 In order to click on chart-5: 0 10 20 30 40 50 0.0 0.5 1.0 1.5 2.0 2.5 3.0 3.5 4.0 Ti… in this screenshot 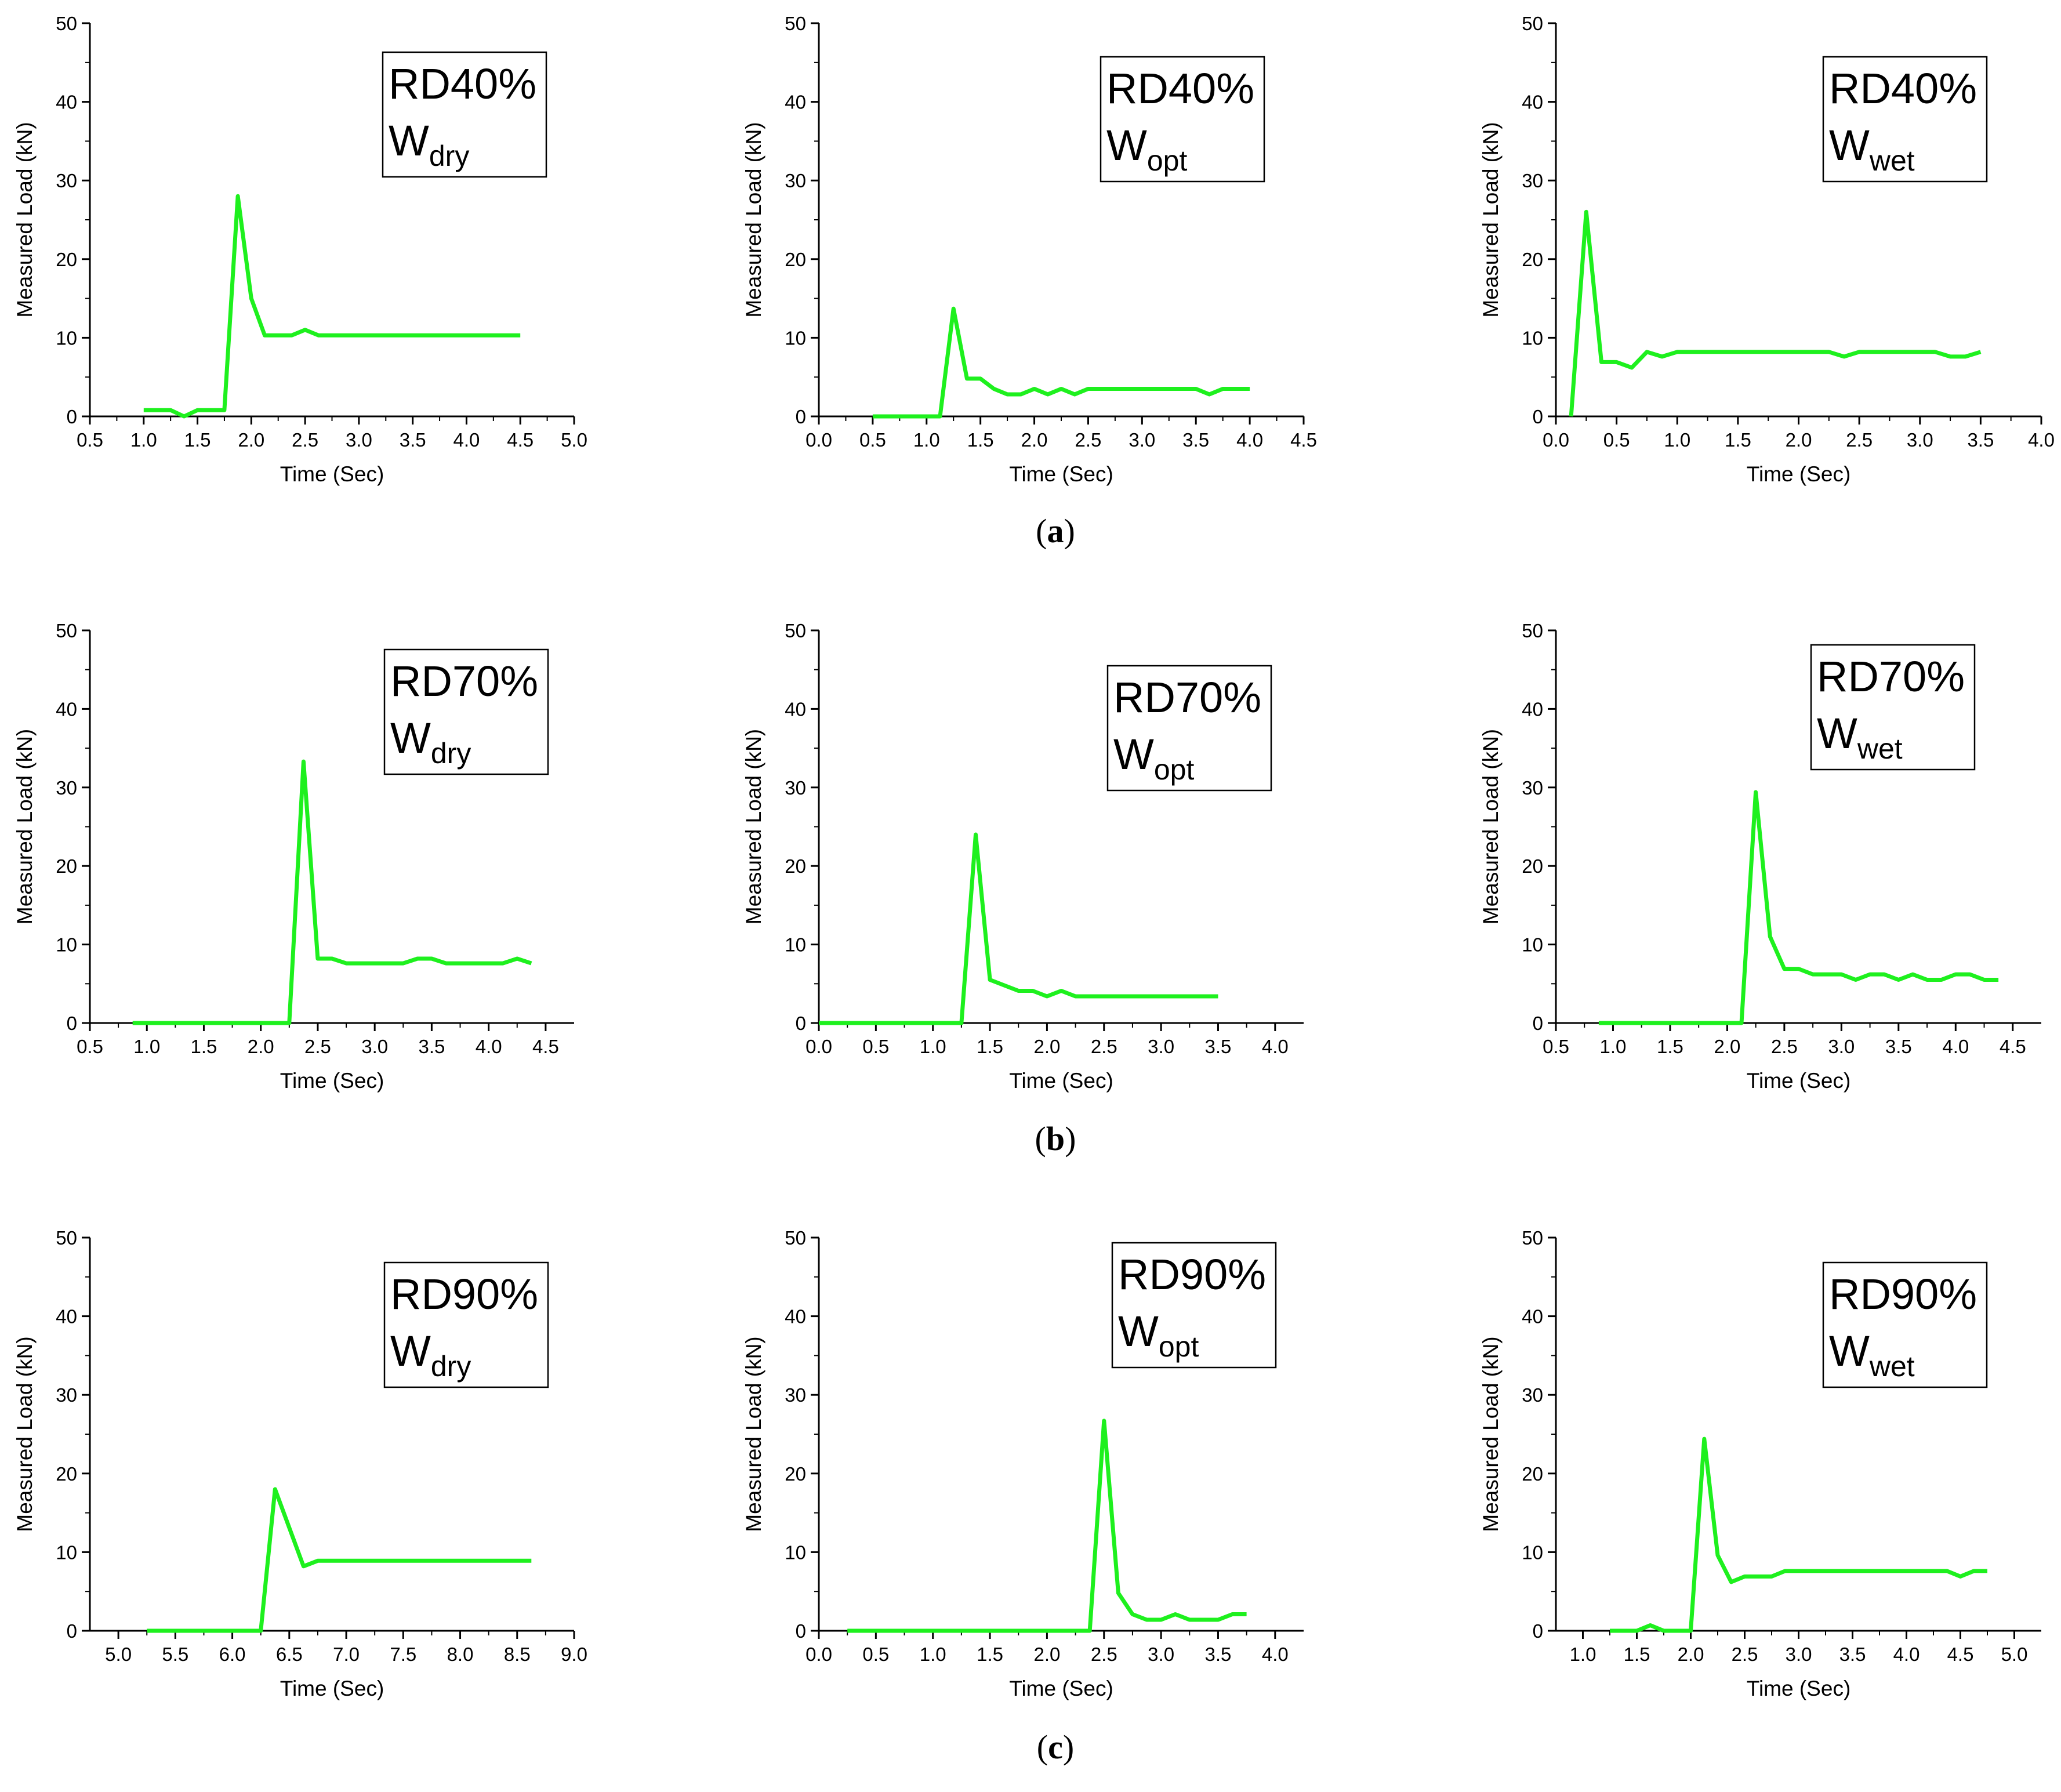, I will do `click(1023, 856)`.